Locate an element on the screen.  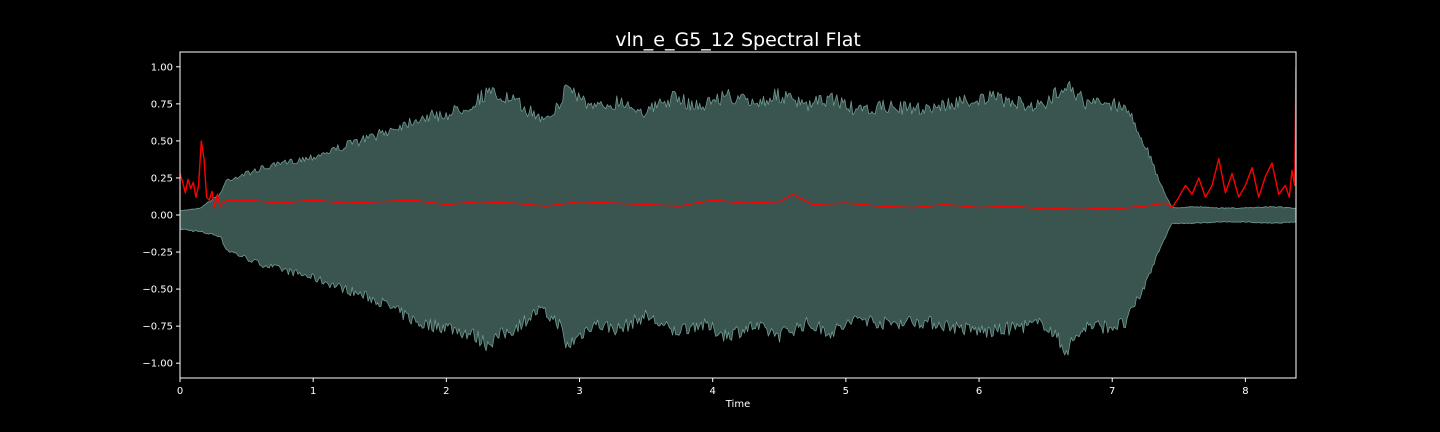
y-tick-label: 1.00 is located at coordinates (162, 67).